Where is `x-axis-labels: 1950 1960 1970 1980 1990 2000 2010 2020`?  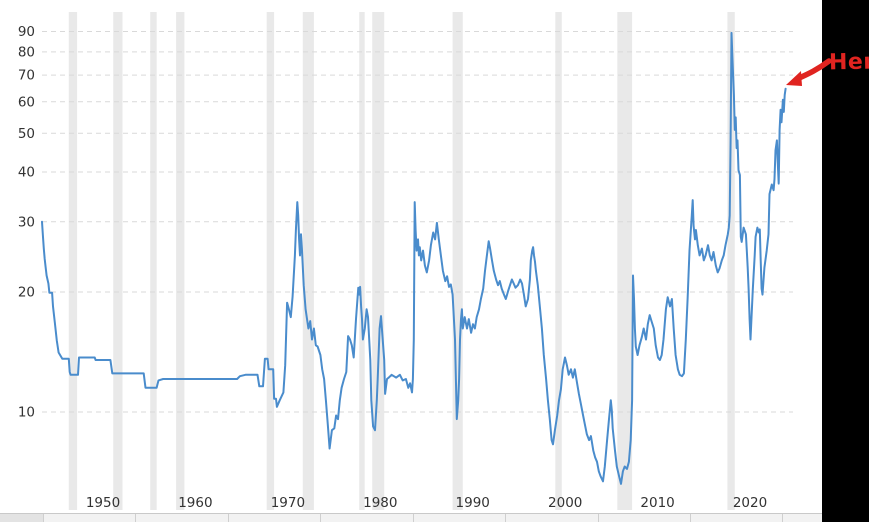 x-axis-labels: 1950 1960 1970 1980 1990 2000 2010 2020 is located at coordinates (426, 503).